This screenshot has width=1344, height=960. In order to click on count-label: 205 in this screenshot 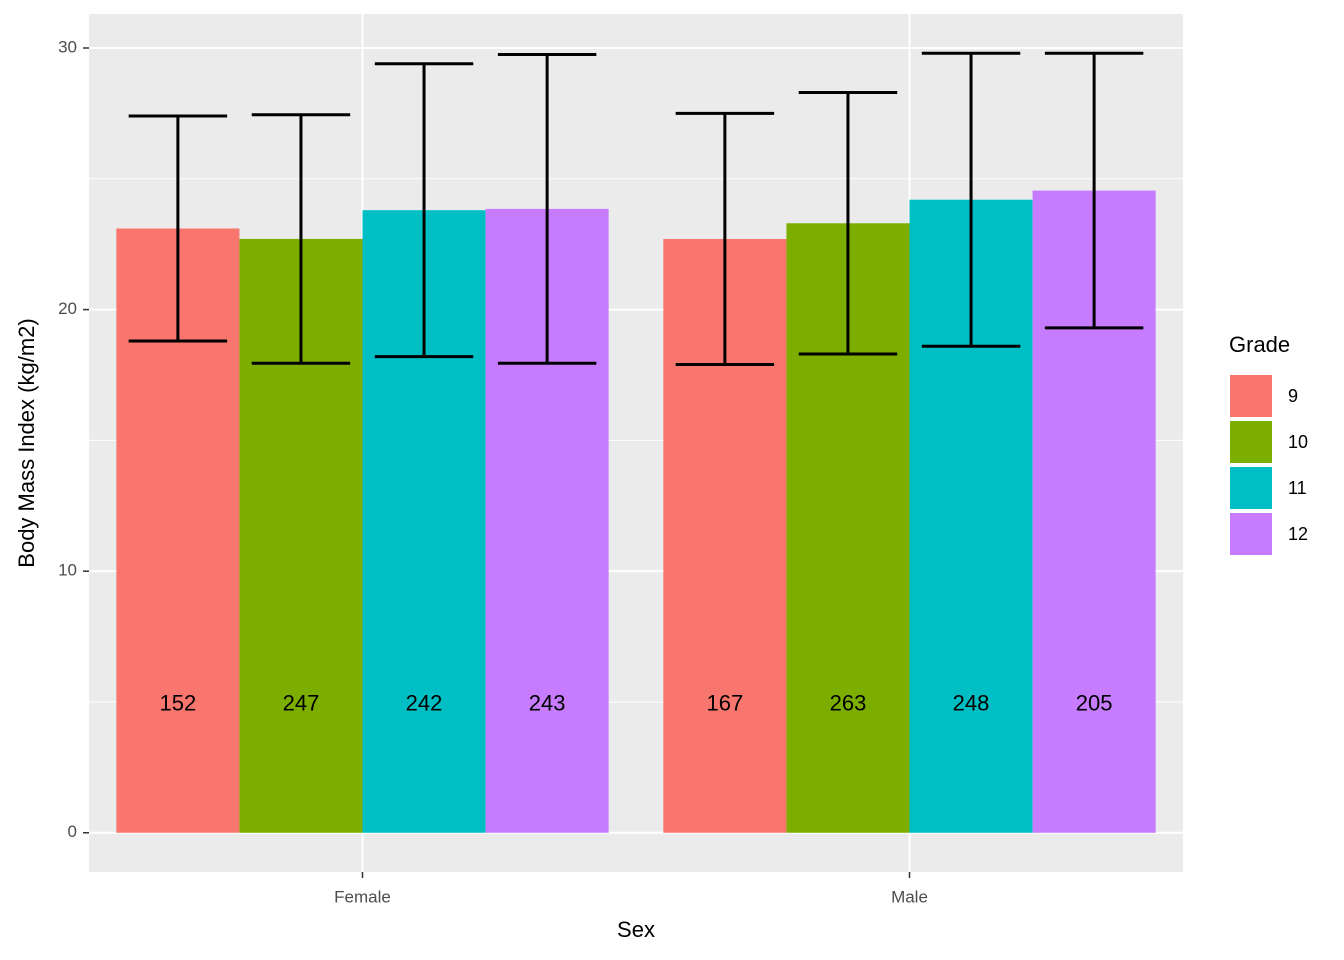, I will do `click(1094, 703)`.